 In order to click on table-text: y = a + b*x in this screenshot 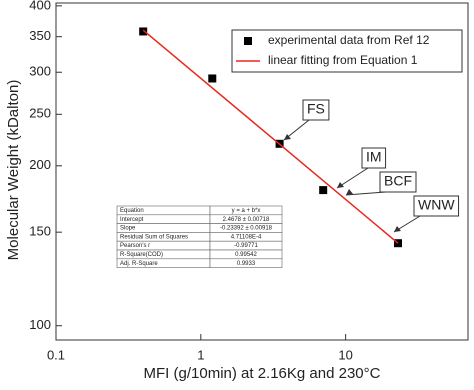, I will do `click(246, 211)`.